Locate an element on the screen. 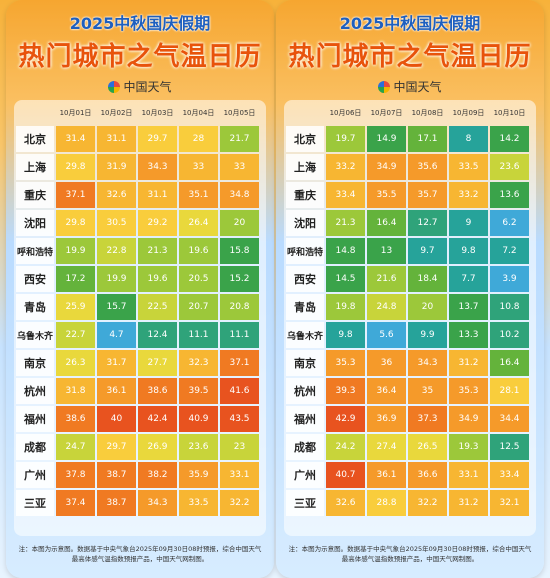 The height and width of the screenshot is (578, 550). temperature-cell: 23 is located at coordinates (239, 447).